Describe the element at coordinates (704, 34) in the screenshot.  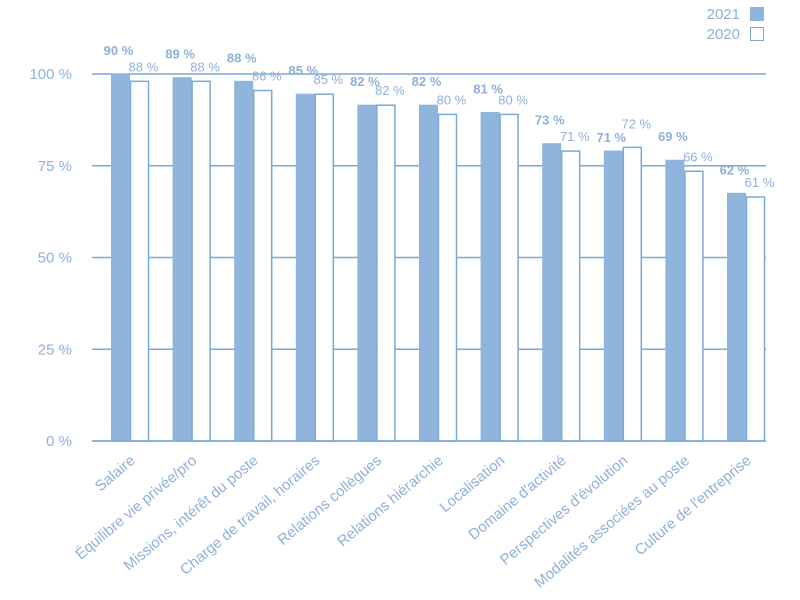
I see `legend-item-2020: 2020` at that location.